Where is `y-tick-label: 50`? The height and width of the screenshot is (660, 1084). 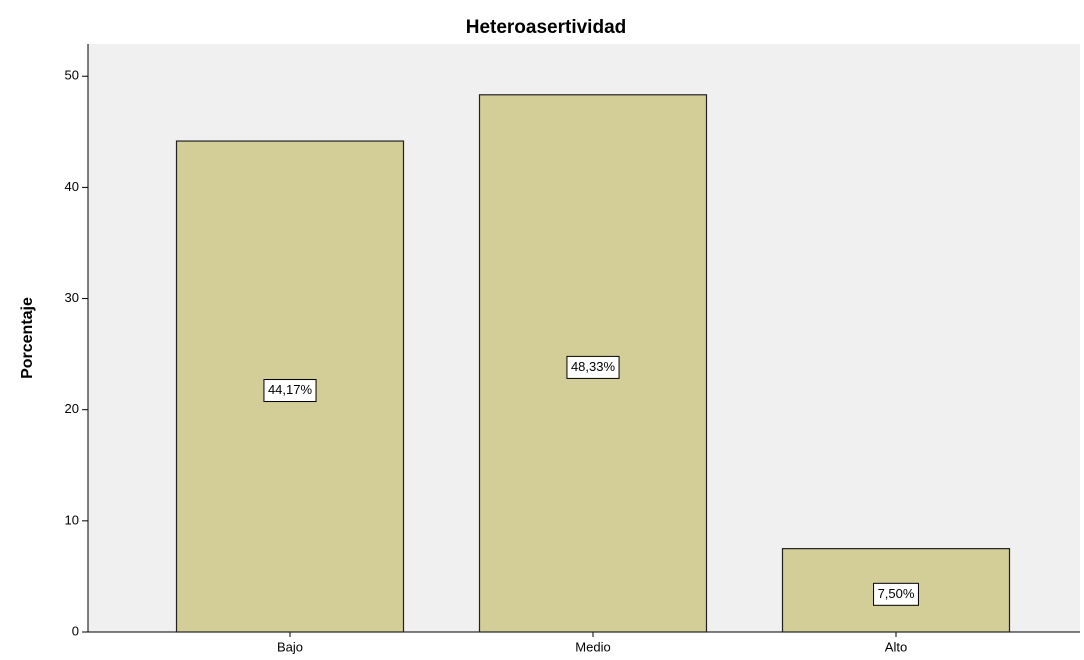 y-tick-label: 50 is located at coordinates (72, 75).